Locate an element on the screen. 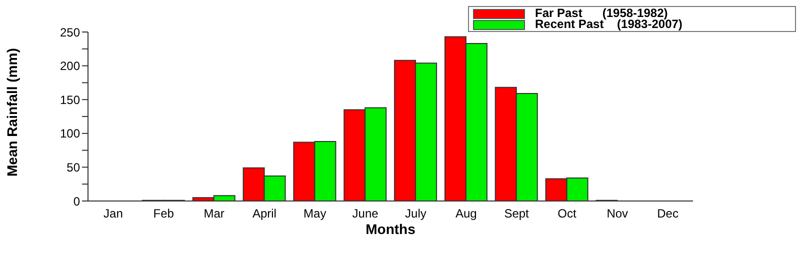 This screenshot has width=800, height=260. y-tick-label: 150 is located at coordinates (70, 99).